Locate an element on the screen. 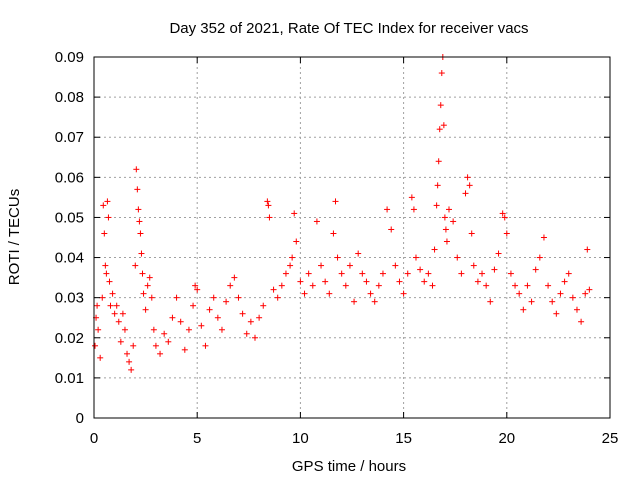 The height and width of the screenshot is (480, 640). y-tick-label: 0.03 is located at coordinates (69, 298).